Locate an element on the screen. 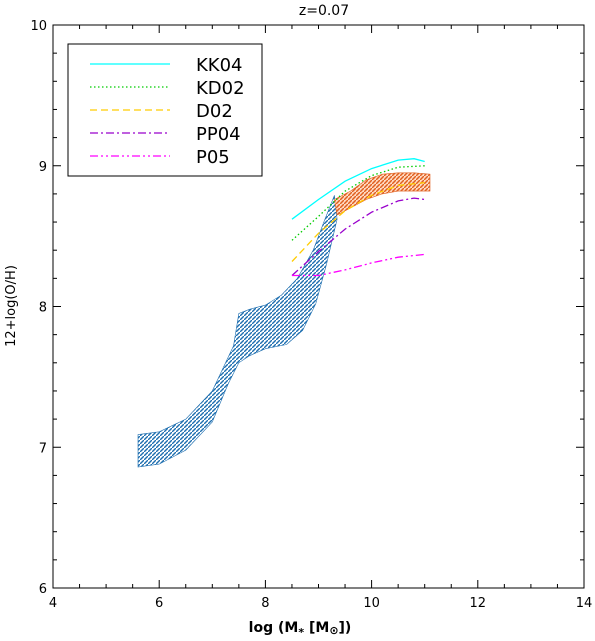 The image size is (595, 641). y-tick-label: 7 is located at coordinates (43, 448).